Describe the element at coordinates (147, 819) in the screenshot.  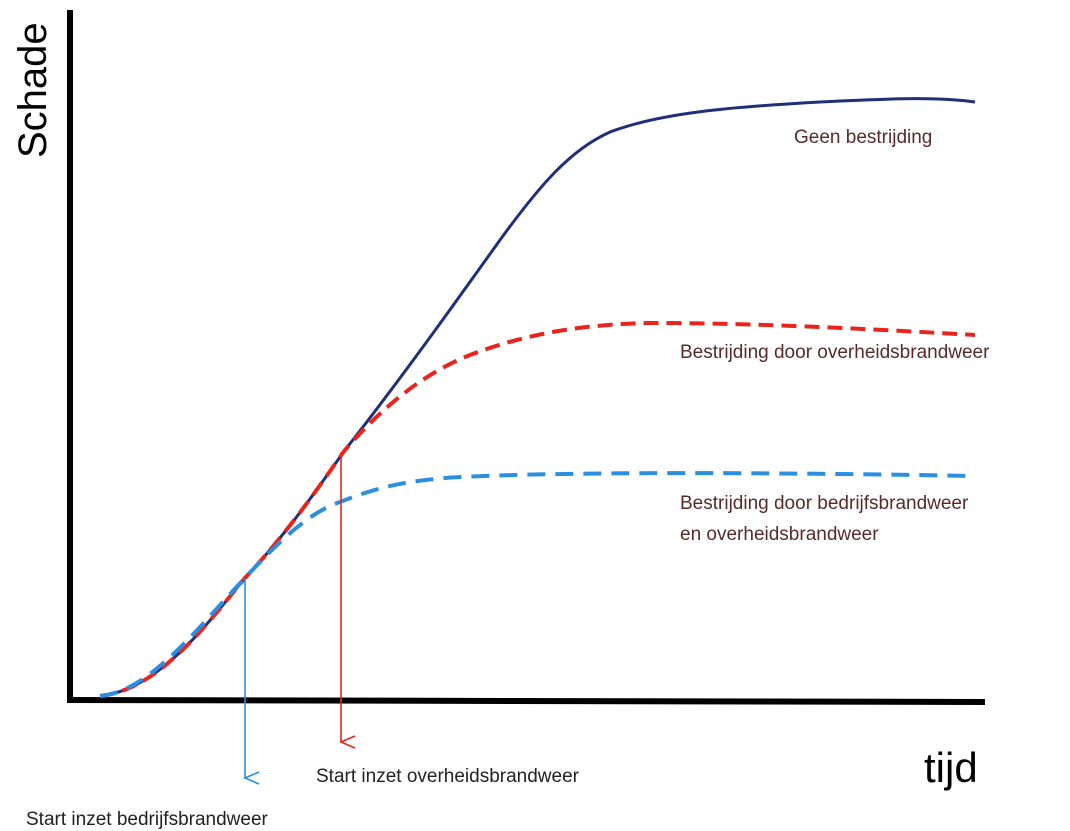
I see `label-start-bedrijfsbrandweer: Start inzet bedrijfsbrandweer` at that location.